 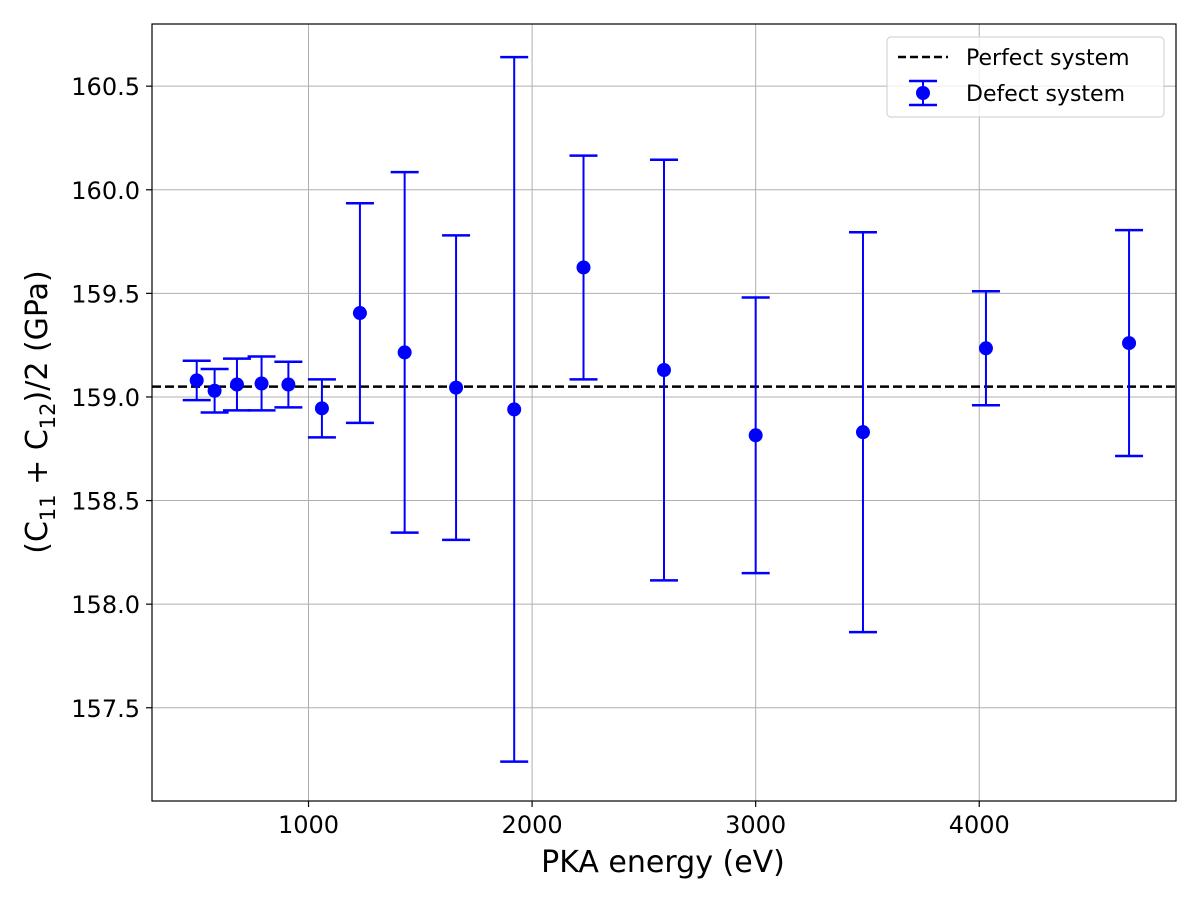 I want to click on y-tick-label: 158.5, so click(x=105, y=502).